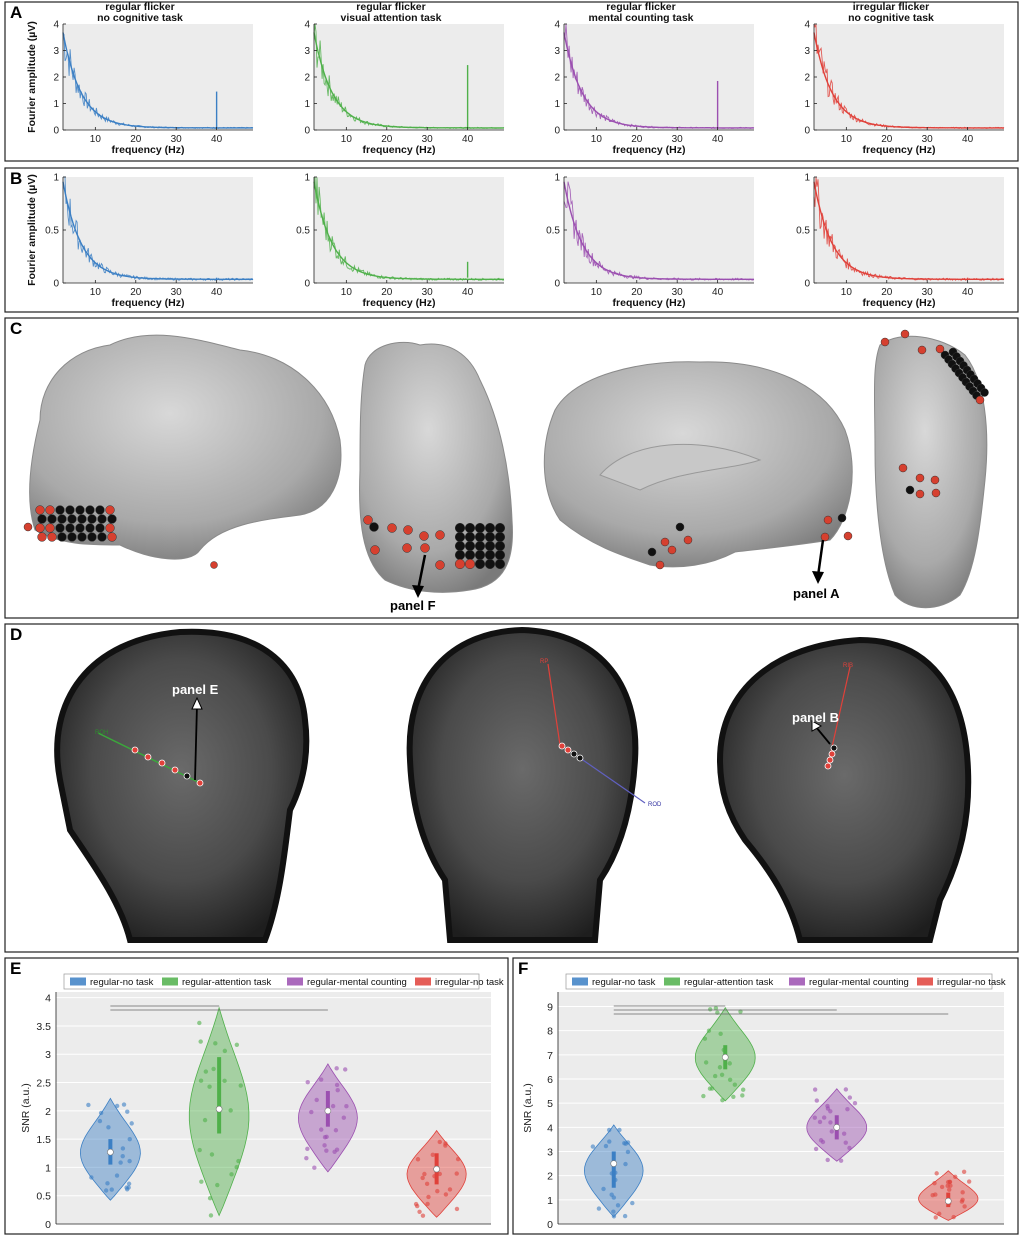 This screenshot has width=1021, height=1236. I want to click on violin-median-marker, so click(837, 1127).